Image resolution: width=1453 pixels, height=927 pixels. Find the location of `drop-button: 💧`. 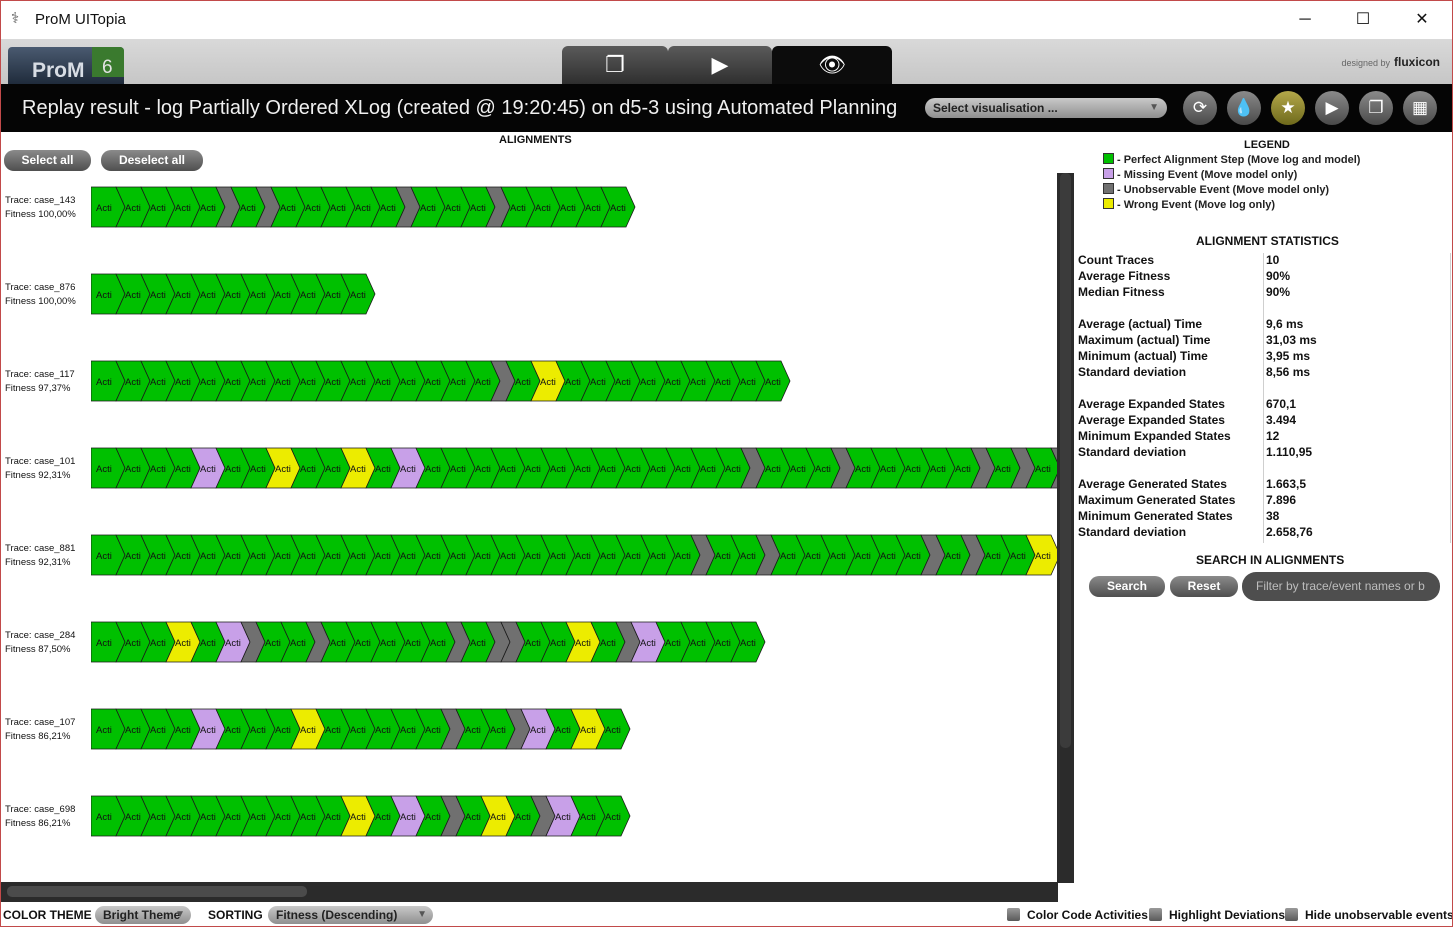

drop-button: 💧 is located at coordinates (1244, 108).